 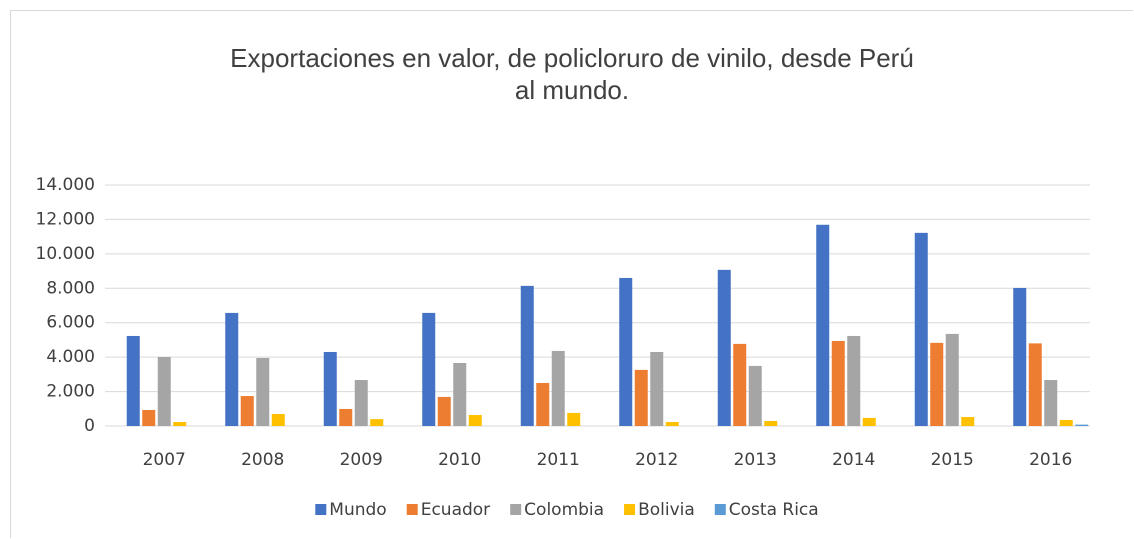 What do you see at coordinates (262, 460) in the screenshot?
I see `x-tick-label: 2008` at bounding box center [262, 460].